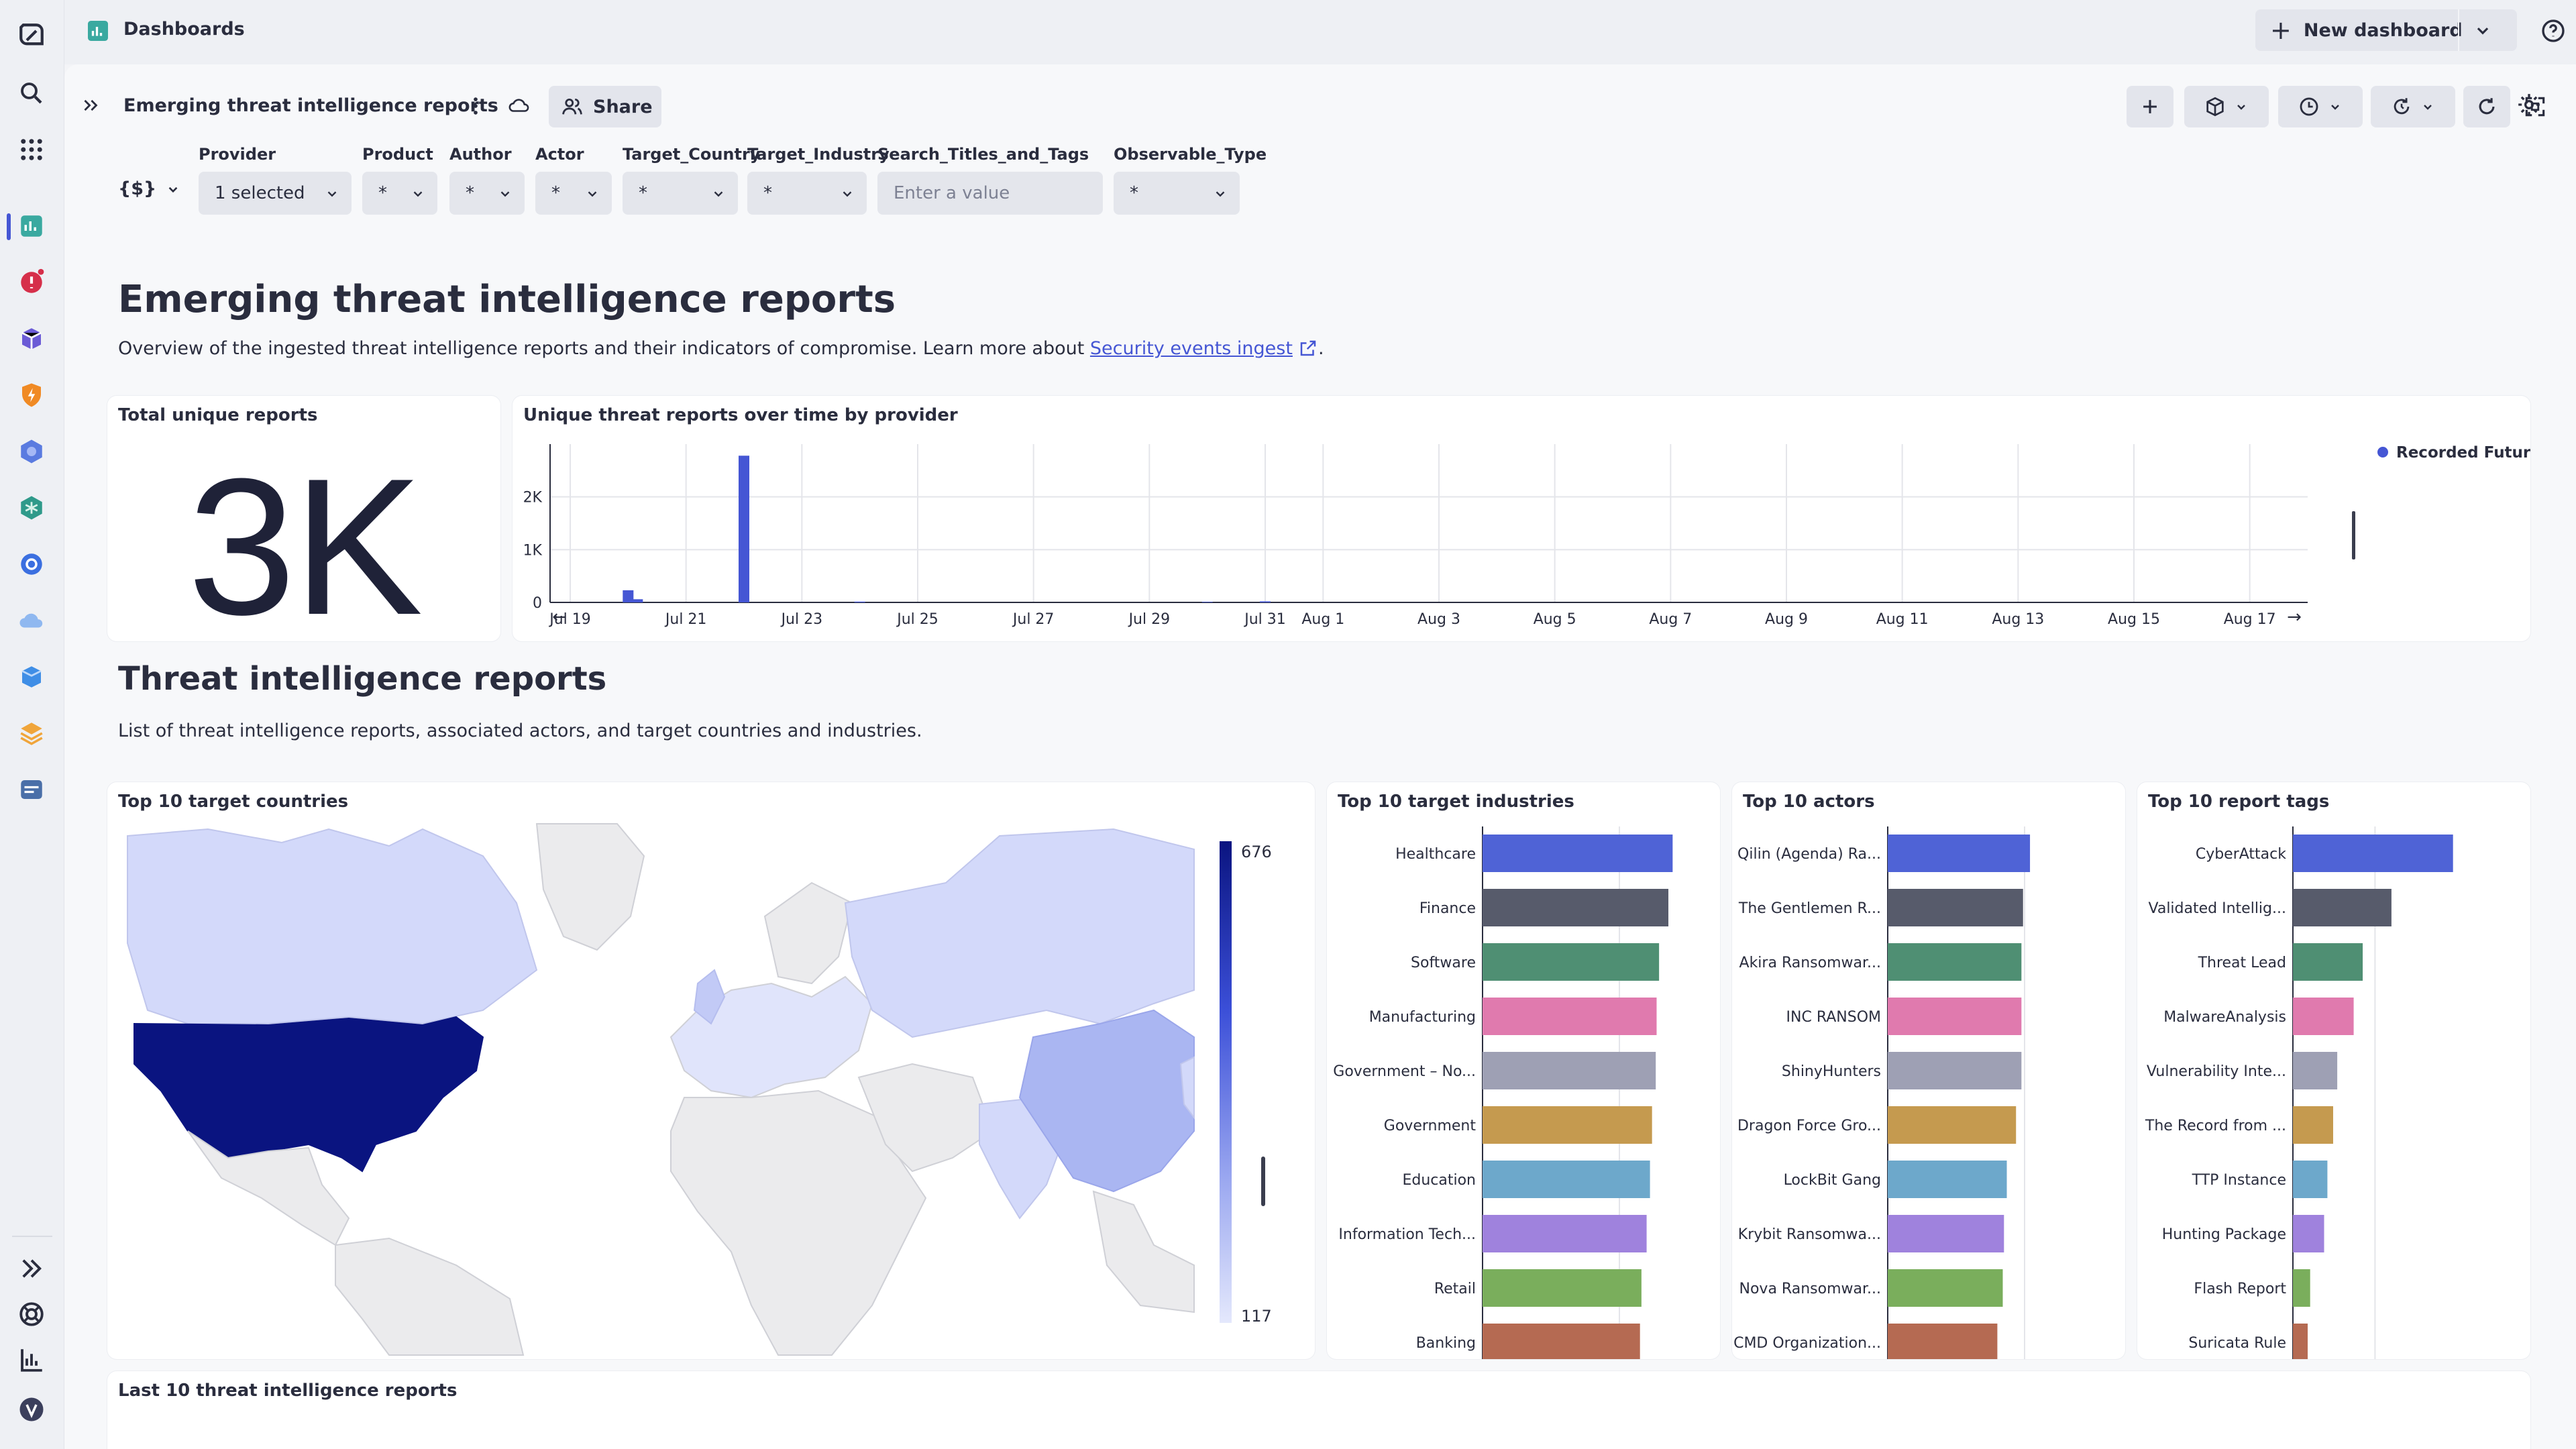 The image size is (2576, 1449). Describe the element at coordinates (1226, 1082) in the screenshot. I see `color-scale-bar` at that location.